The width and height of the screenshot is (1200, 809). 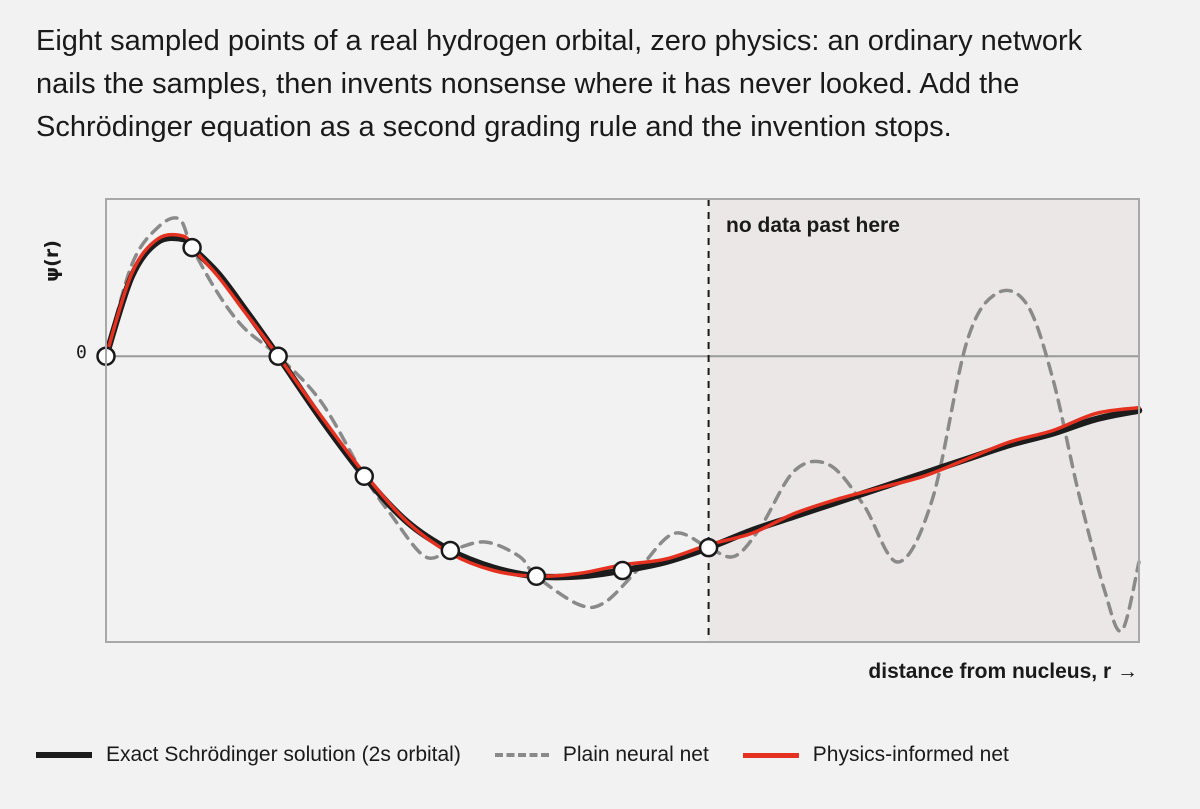 I want to click on x-axis-label: distance from nucleus, r →, so click(x=1003, y=671).